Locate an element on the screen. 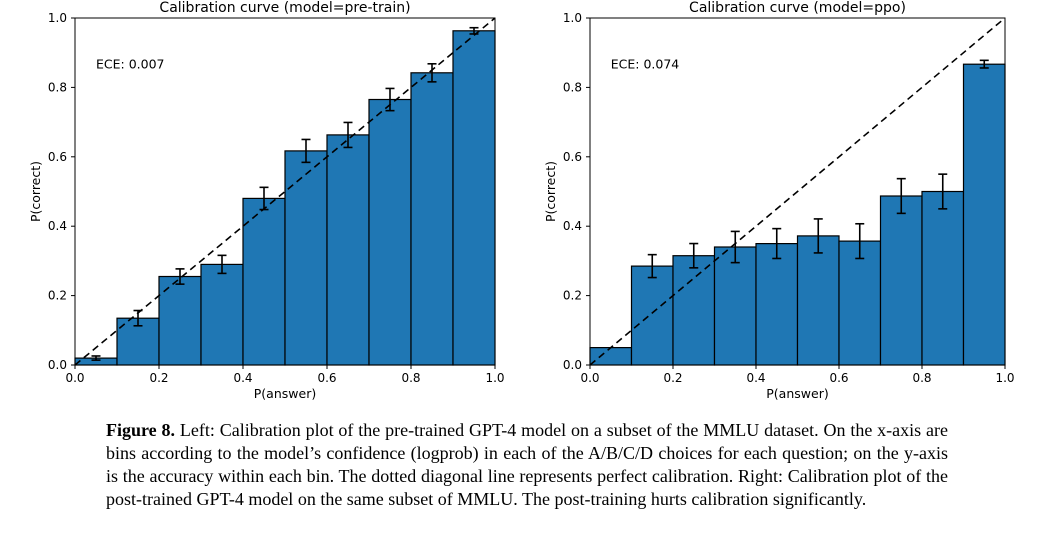 This screenshot has height=544, width=1054. chart-title: Calibration curve (model=ppo) is located at coordinates (797, 8).